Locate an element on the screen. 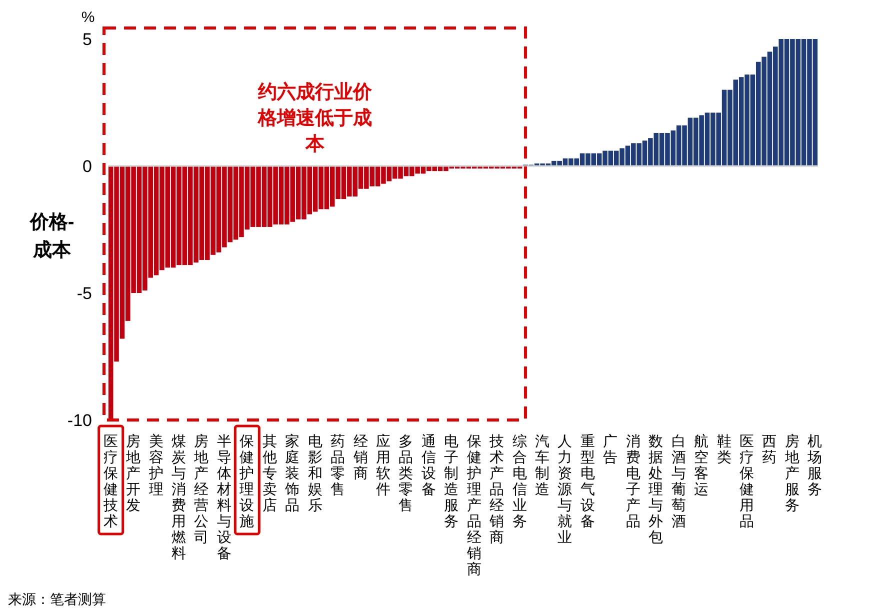 This screenshot has width=877, height=615. annotation: 约六成行业价格增速低于成本 is located at coordinates (315, 118).